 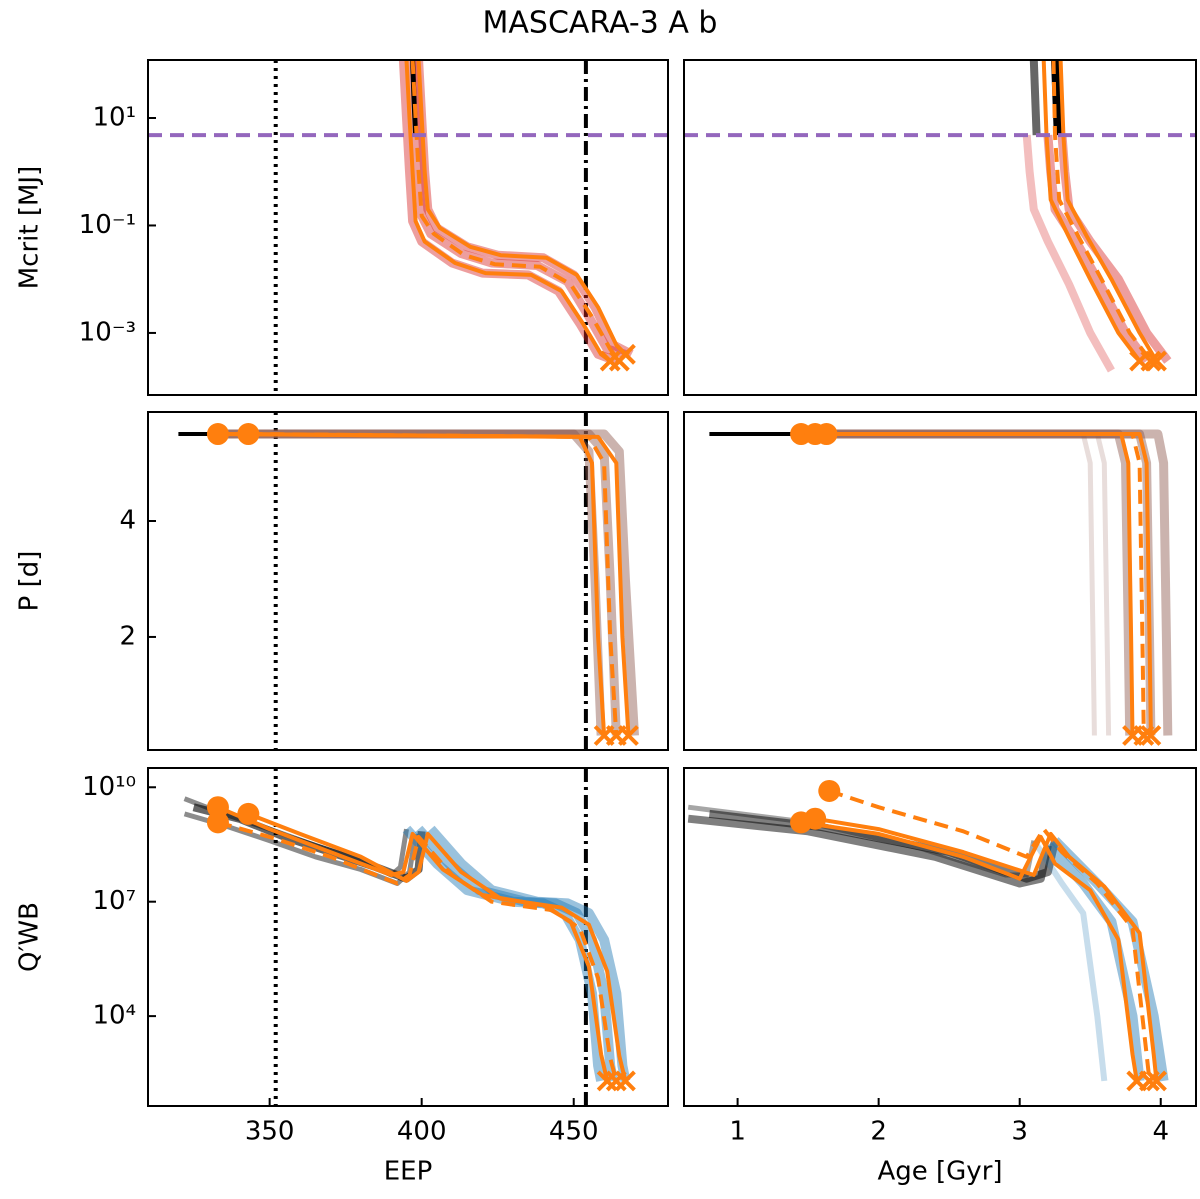 What do you see at coordinates (408, 1172) in the screenshot?
I see `x-axis-label: EEP` at bounding box center [408, 1172].